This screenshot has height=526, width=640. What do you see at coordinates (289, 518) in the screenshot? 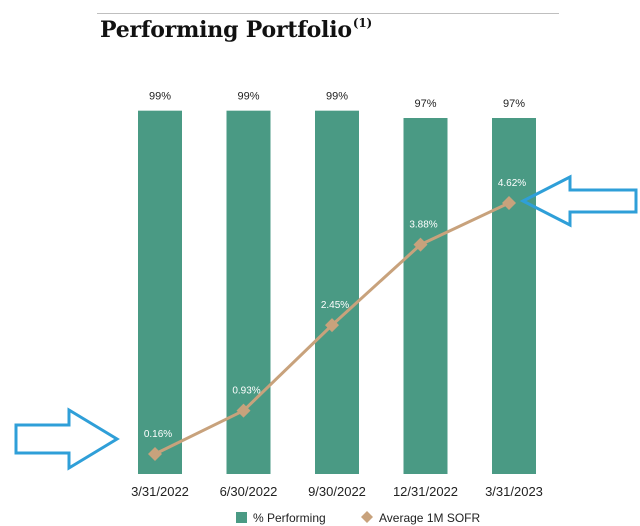
I see `legend-label-performing: % Performing` at bounding box center [289, 518].